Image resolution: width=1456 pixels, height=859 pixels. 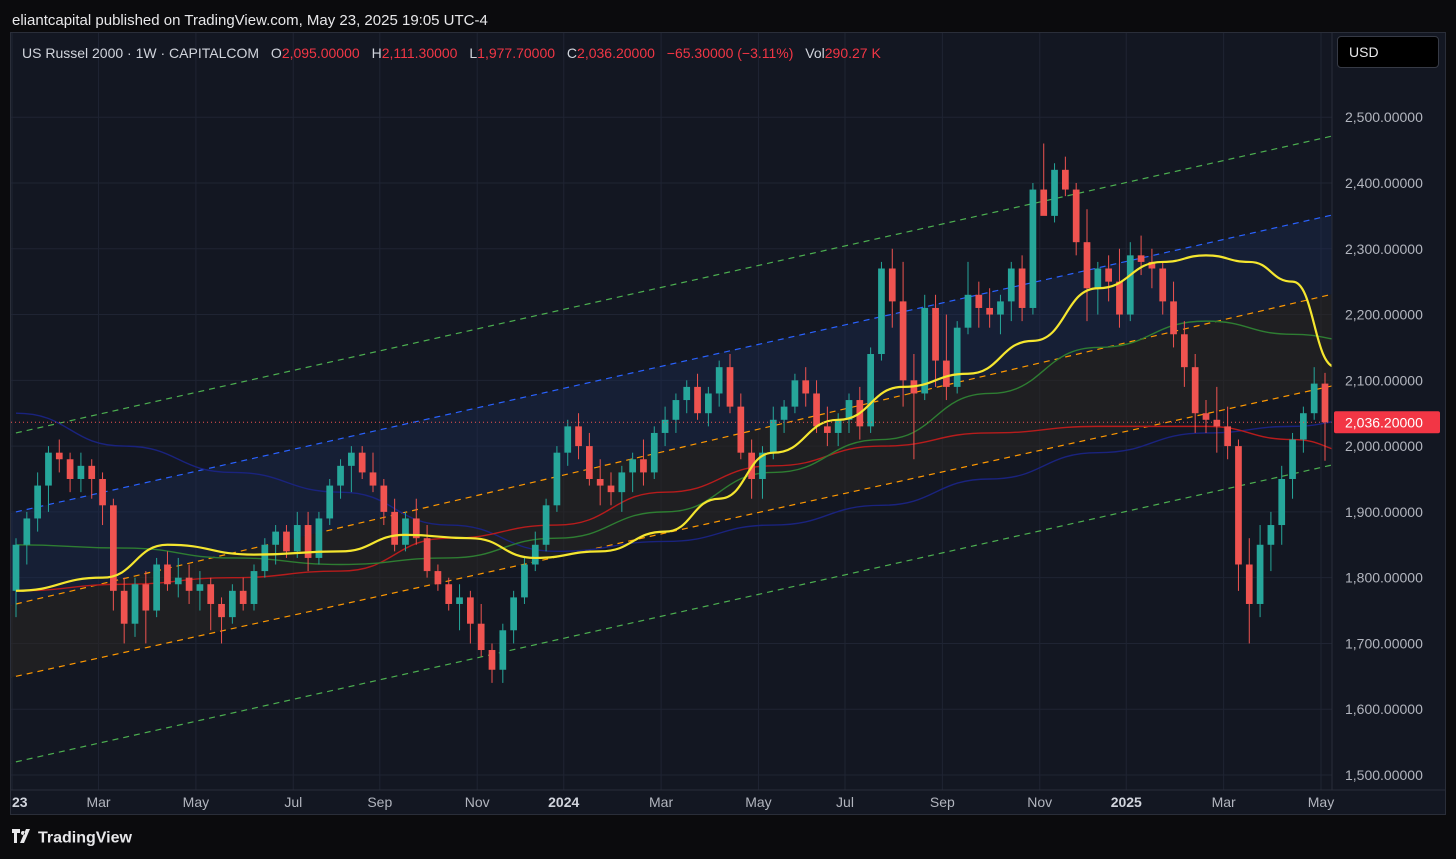 What do you see at coordinates (419, 53) in the screenshot?
I see `high-value: 2,111.30000` at bounding box center [419, 53].